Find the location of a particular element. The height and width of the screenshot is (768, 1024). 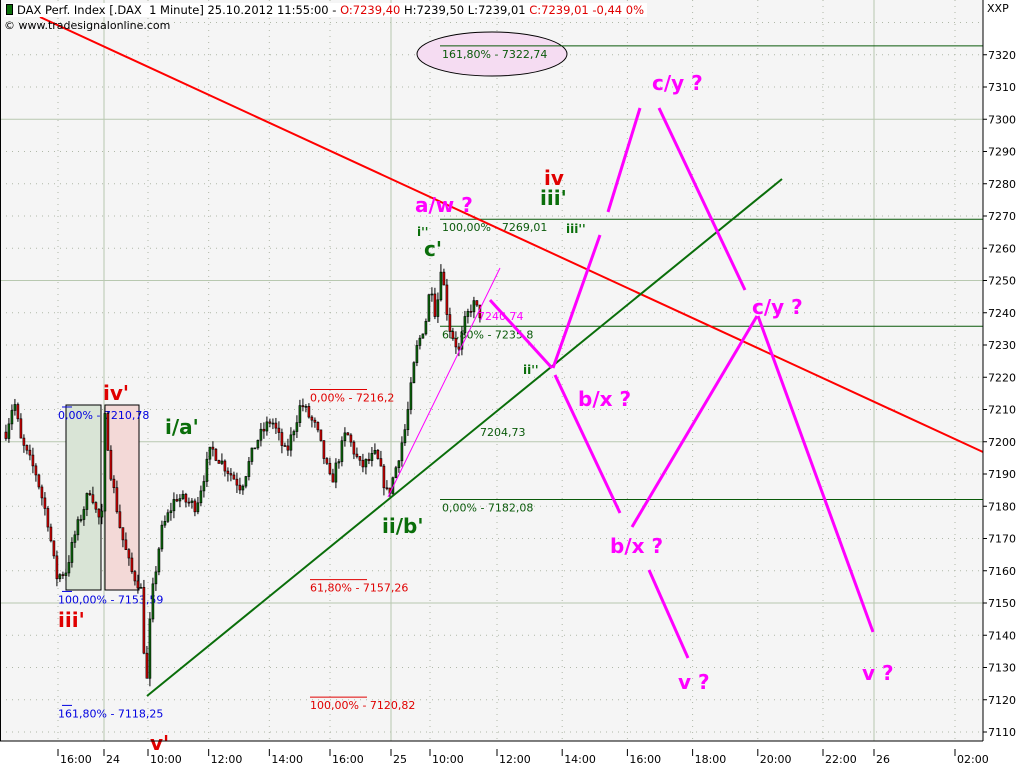

candlestick-icon is located at coordinates (9, 9).